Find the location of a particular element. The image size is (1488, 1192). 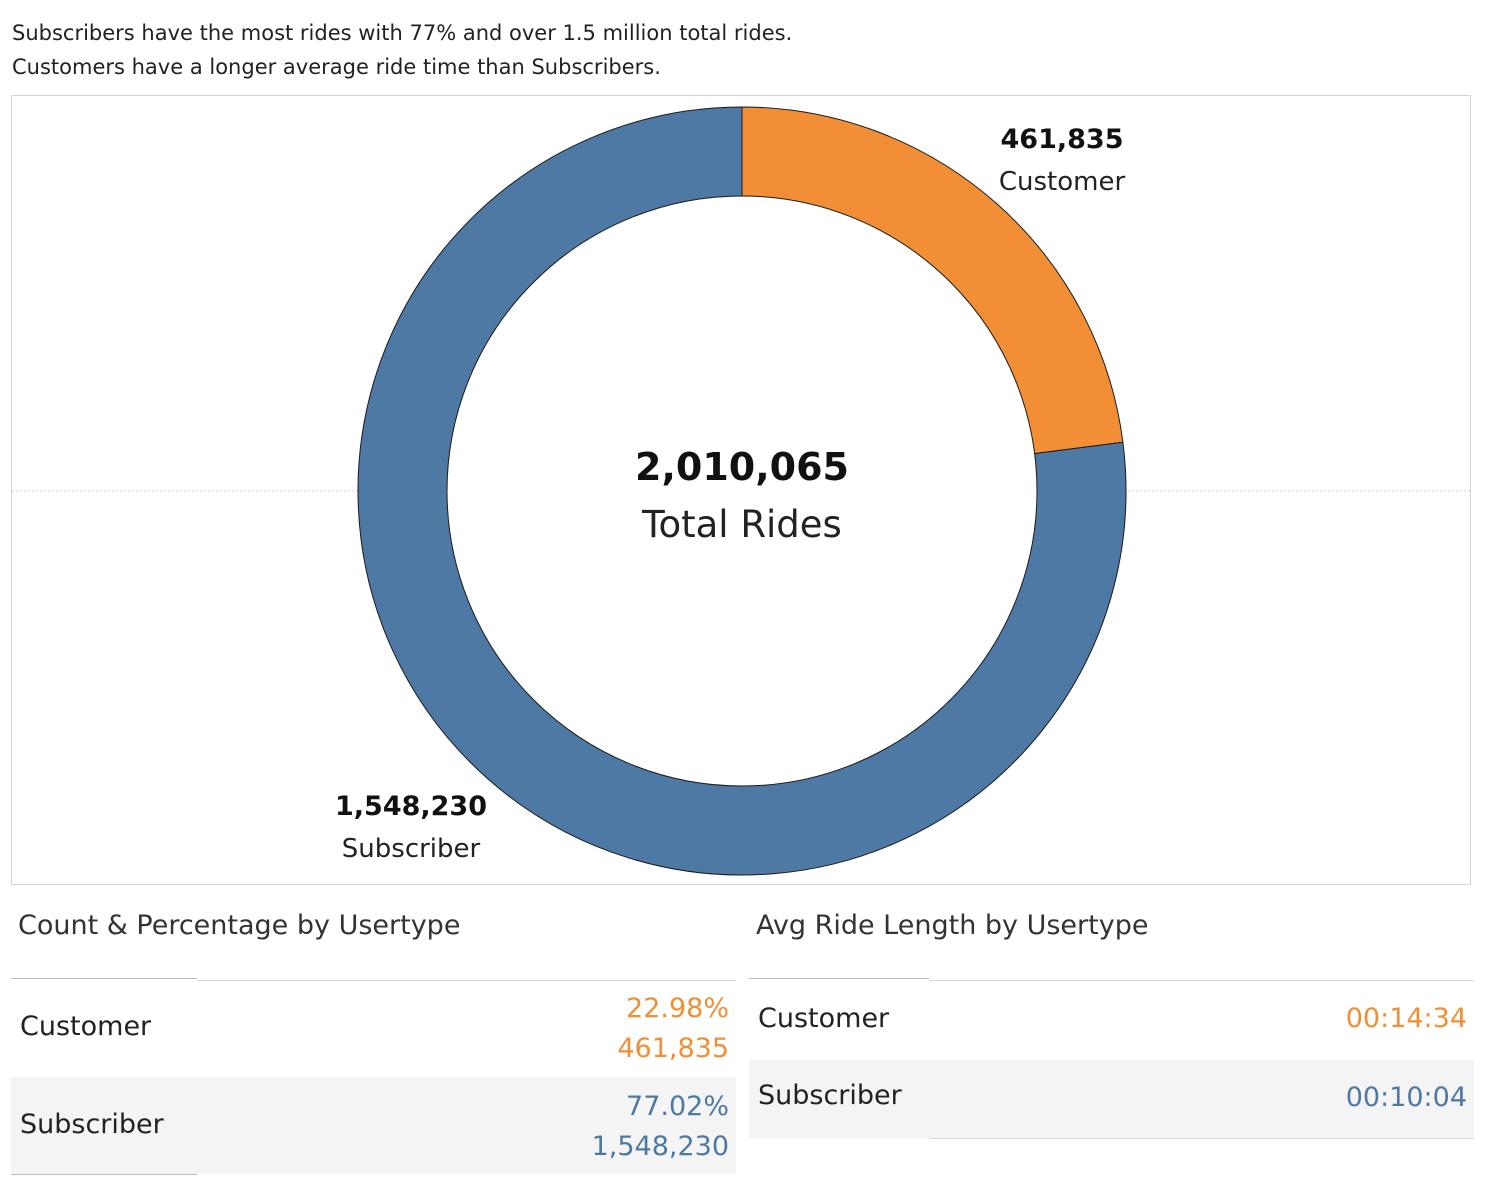

count-value: 1,548,230 is located at coordinates (660, 1146).